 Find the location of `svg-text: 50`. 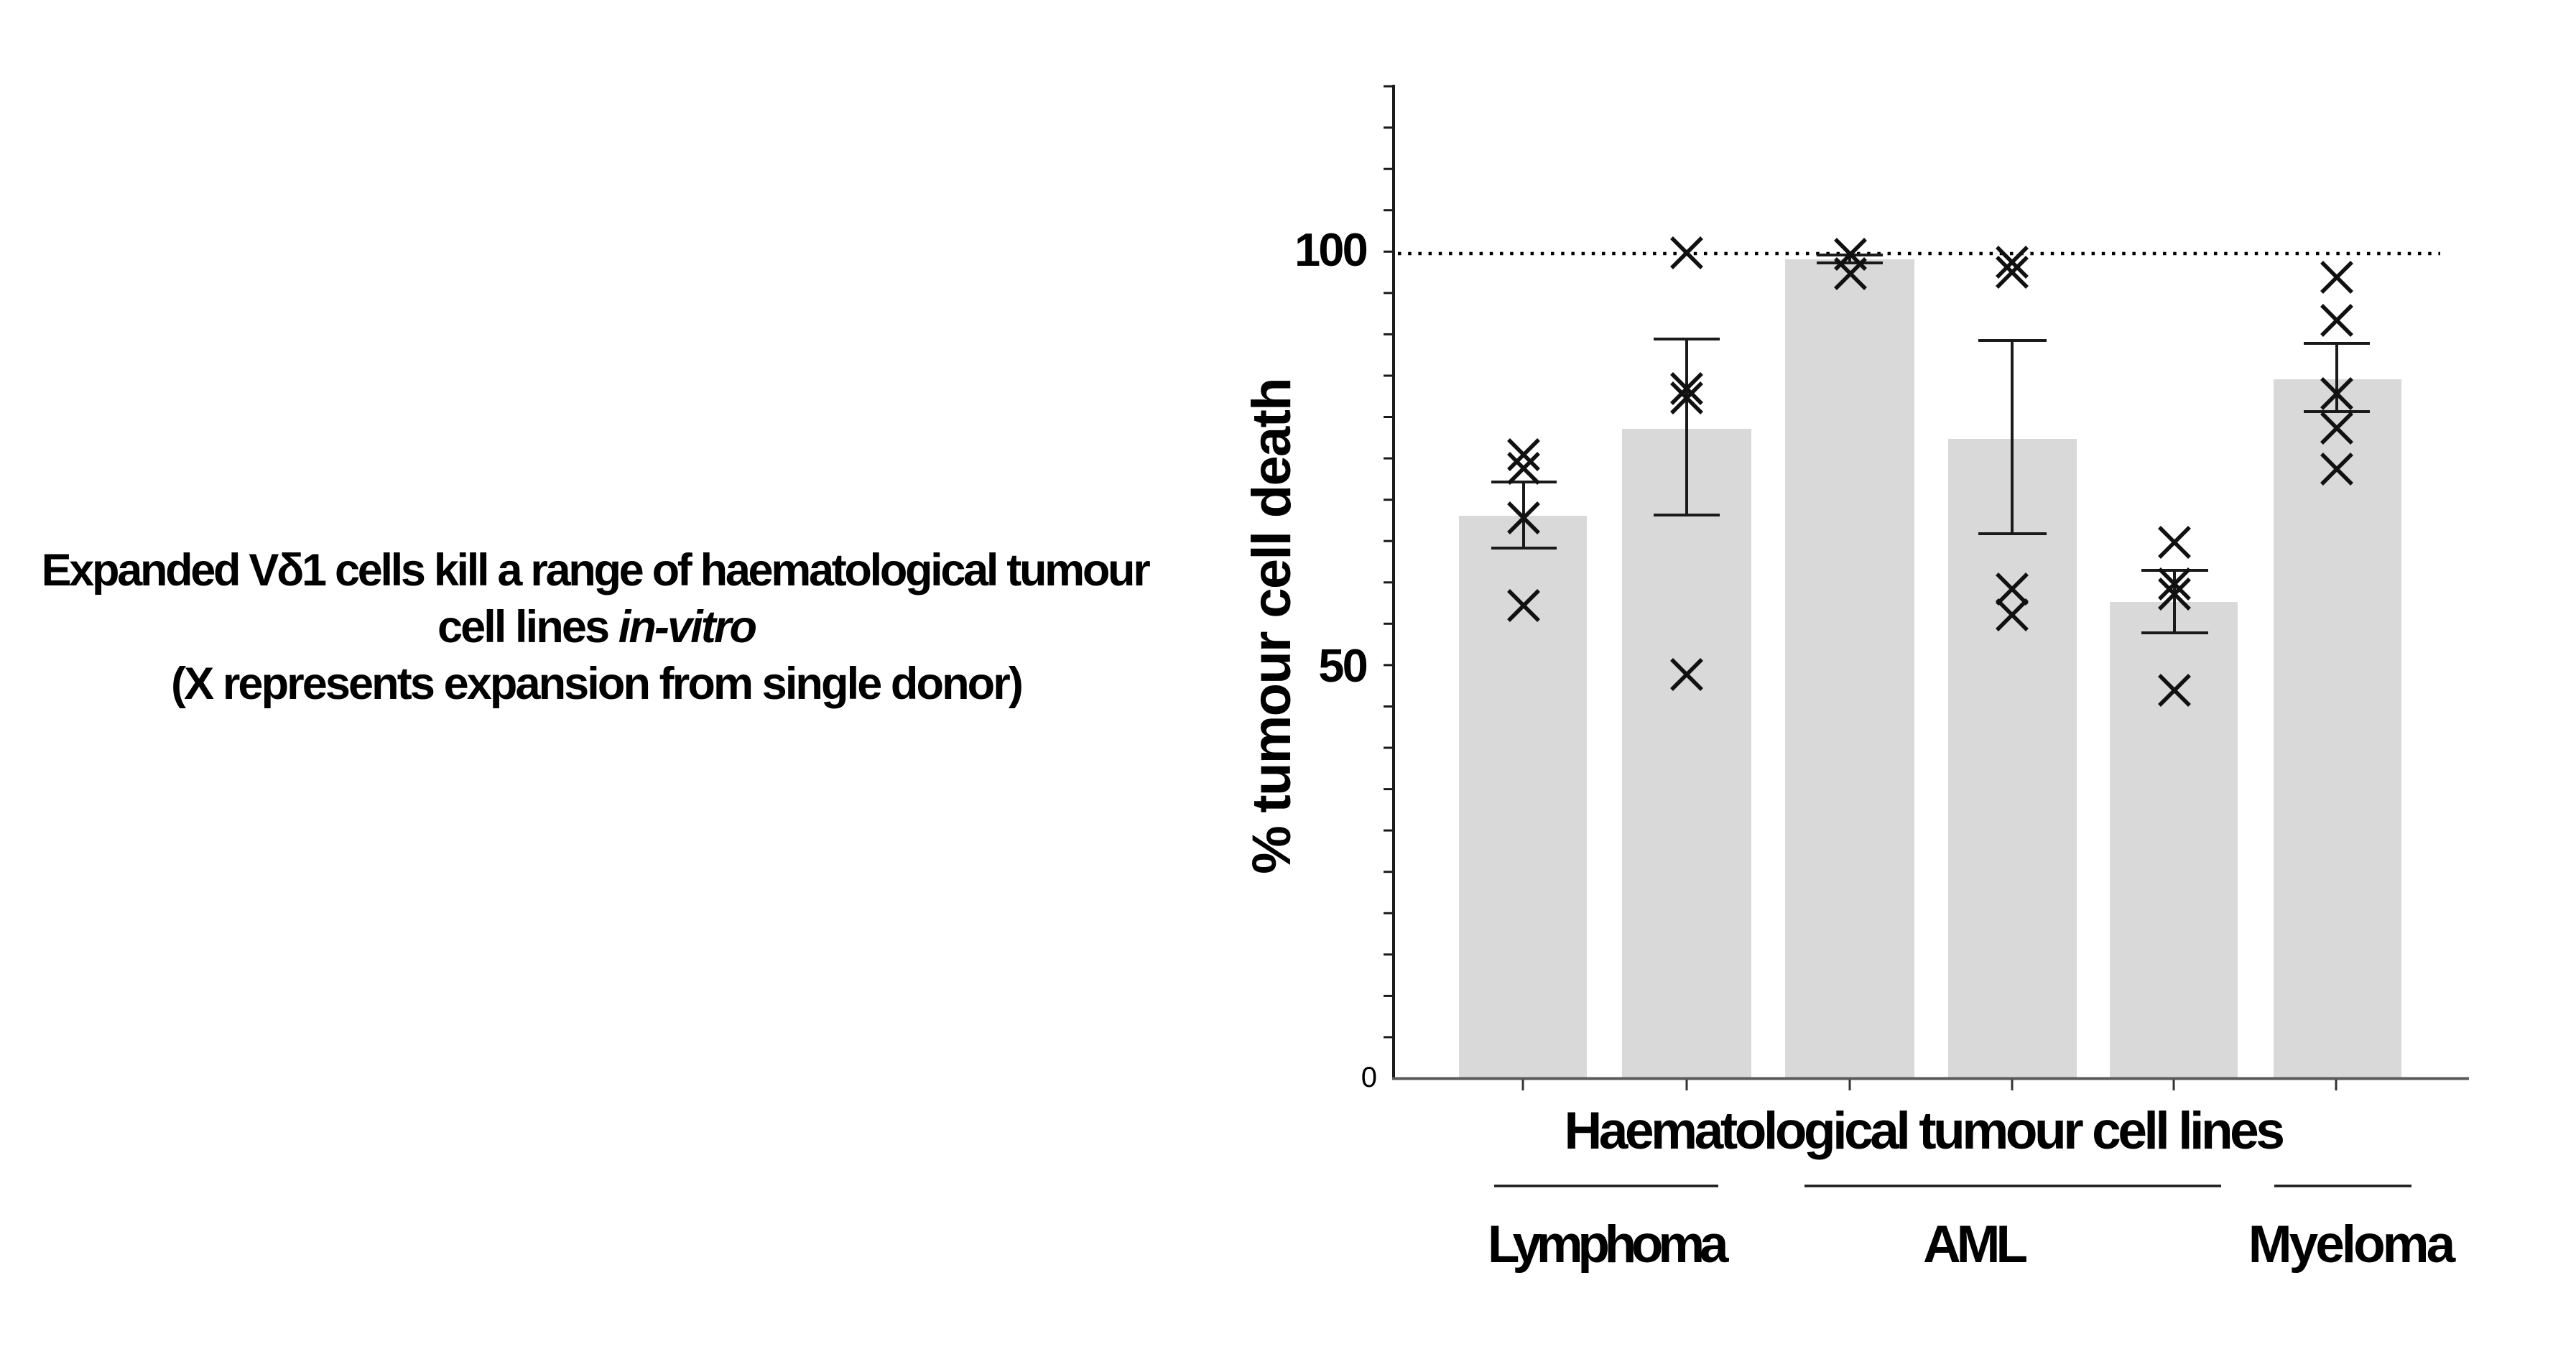

svg-text: 50 is located at coordinates (1342, 665).